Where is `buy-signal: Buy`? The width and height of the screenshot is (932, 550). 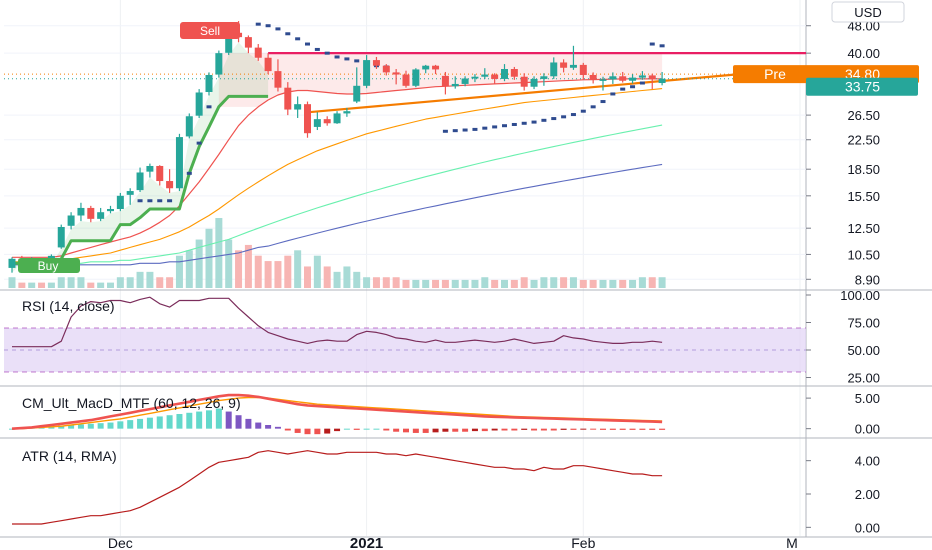 buy-signal: Buy is located at coordinates (49, 265).